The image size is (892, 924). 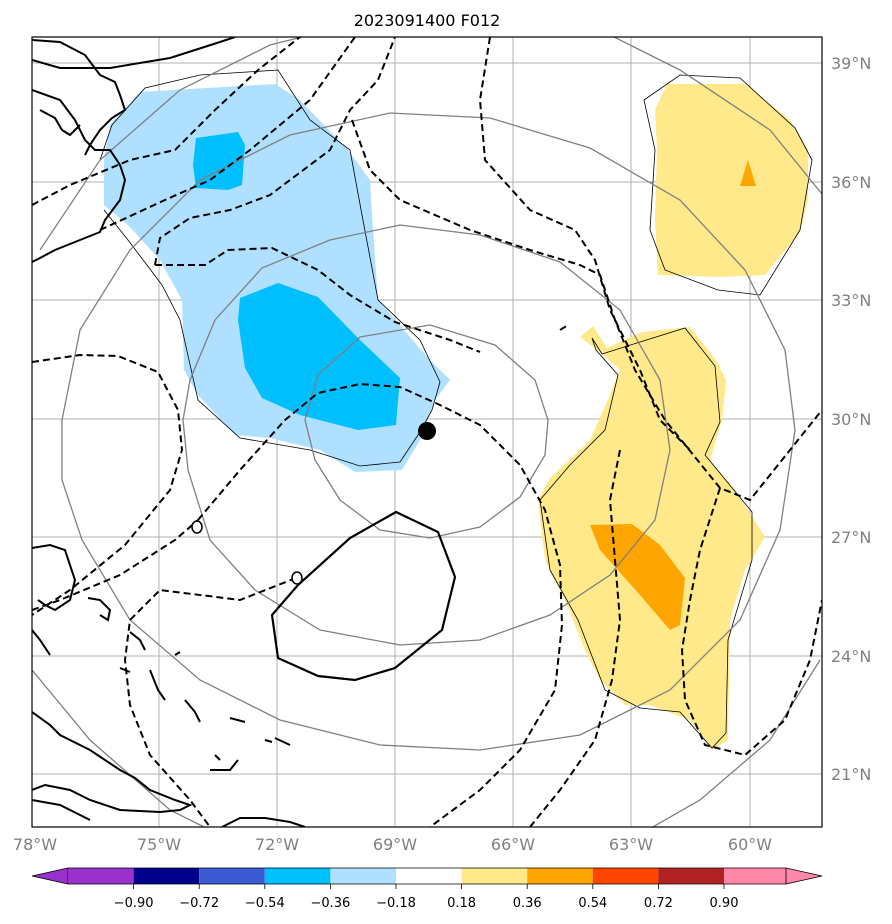 I want to click on thin-contour-northeast, so click(x=728, y=185).